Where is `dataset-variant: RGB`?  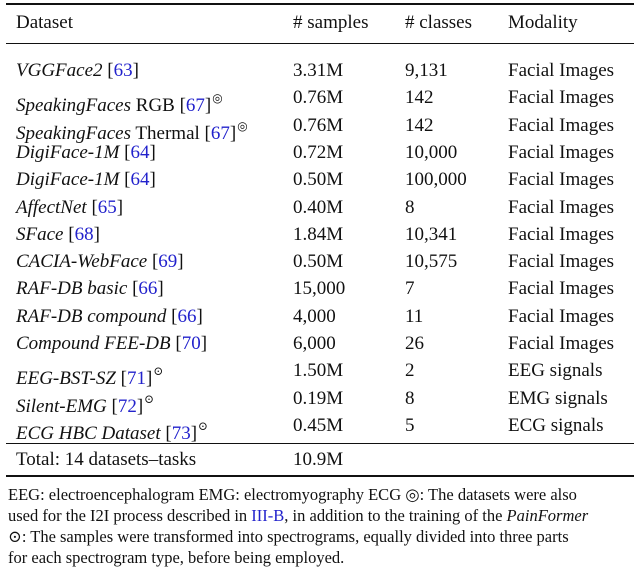 dataset-variant: RGB is located at coordinates (153, 105).